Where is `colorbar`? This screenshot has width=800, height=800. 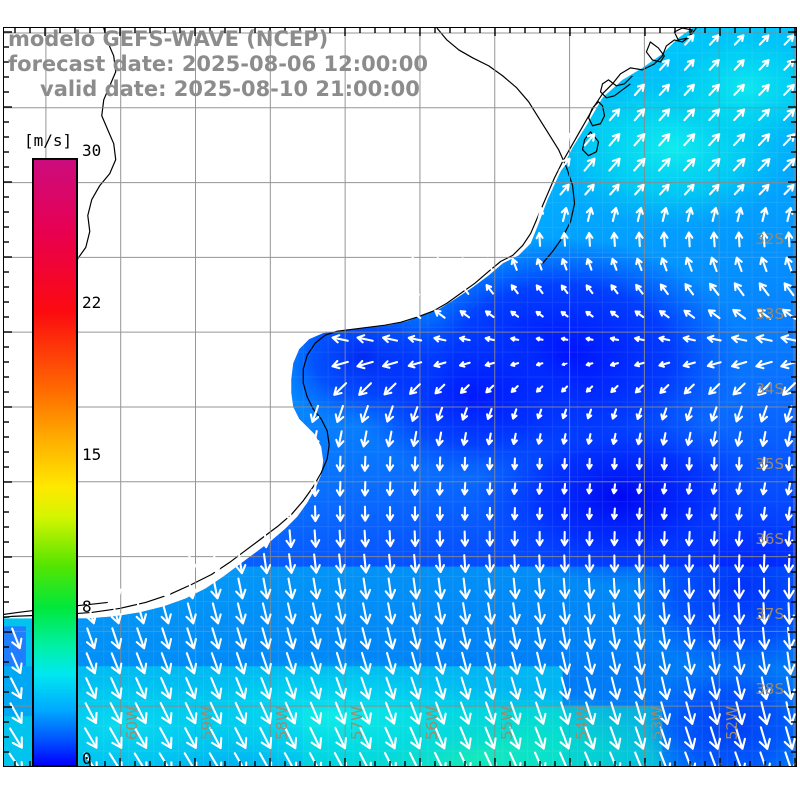 colorbar is located at coordinates (55, 462).